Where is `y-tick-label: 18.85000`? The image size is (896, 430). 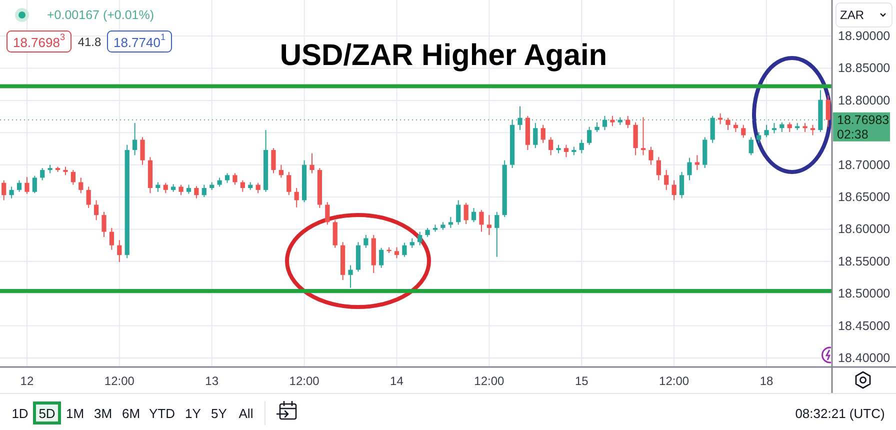
y-tick-label: 18.85000 is located at coordinates (864, 68).